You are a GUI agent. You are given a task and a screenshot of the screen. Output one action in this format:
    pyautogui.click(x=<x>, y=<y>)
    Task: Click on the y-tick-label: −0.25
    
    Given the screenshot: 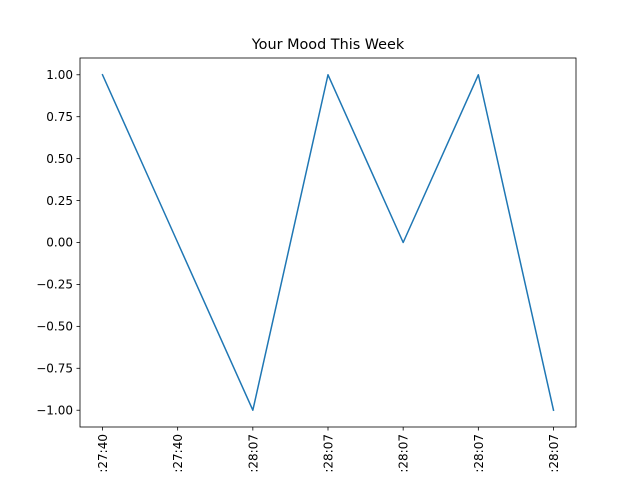 What is the action you would take?
    pyautogui.click(x=54, y=285)
    